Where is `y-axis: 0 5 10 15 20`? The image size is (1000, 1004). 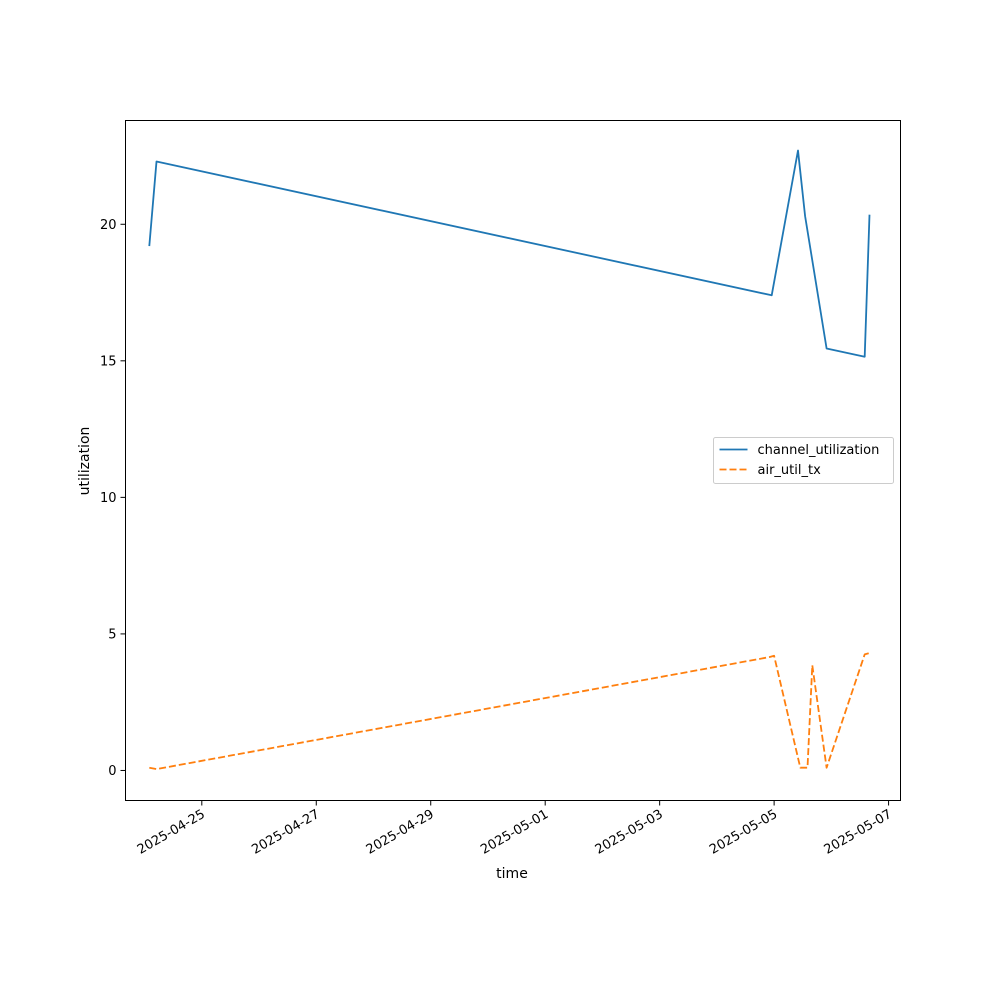
y-axis: 0 5 10 15 20 is located at coordinates (113, 498).